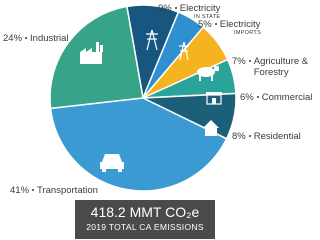 This screenshot has width=320, height=240. I want to click on car-icon, so click(112, 163).